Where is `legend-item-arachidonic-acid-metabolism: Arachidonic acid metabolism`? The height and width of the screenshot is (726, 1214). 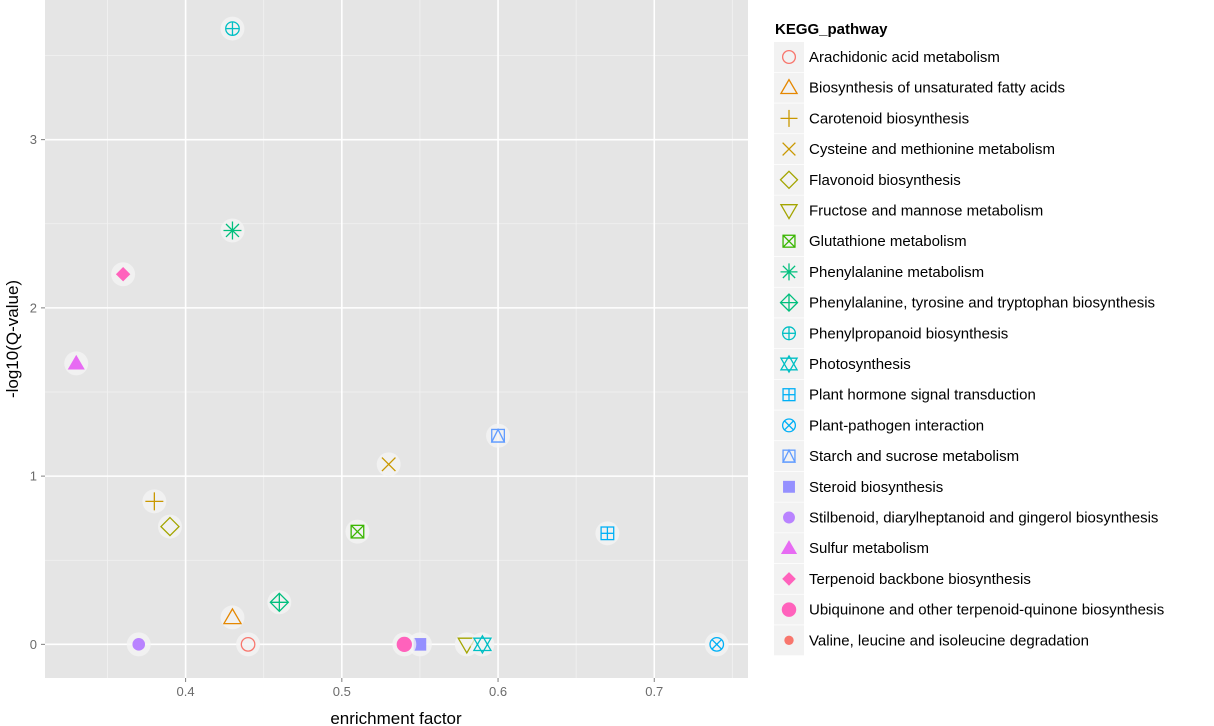 legend-item-arachidonic-acid-metabolism: Arachidonic acid metabolism is located at coordinates (887, 57).